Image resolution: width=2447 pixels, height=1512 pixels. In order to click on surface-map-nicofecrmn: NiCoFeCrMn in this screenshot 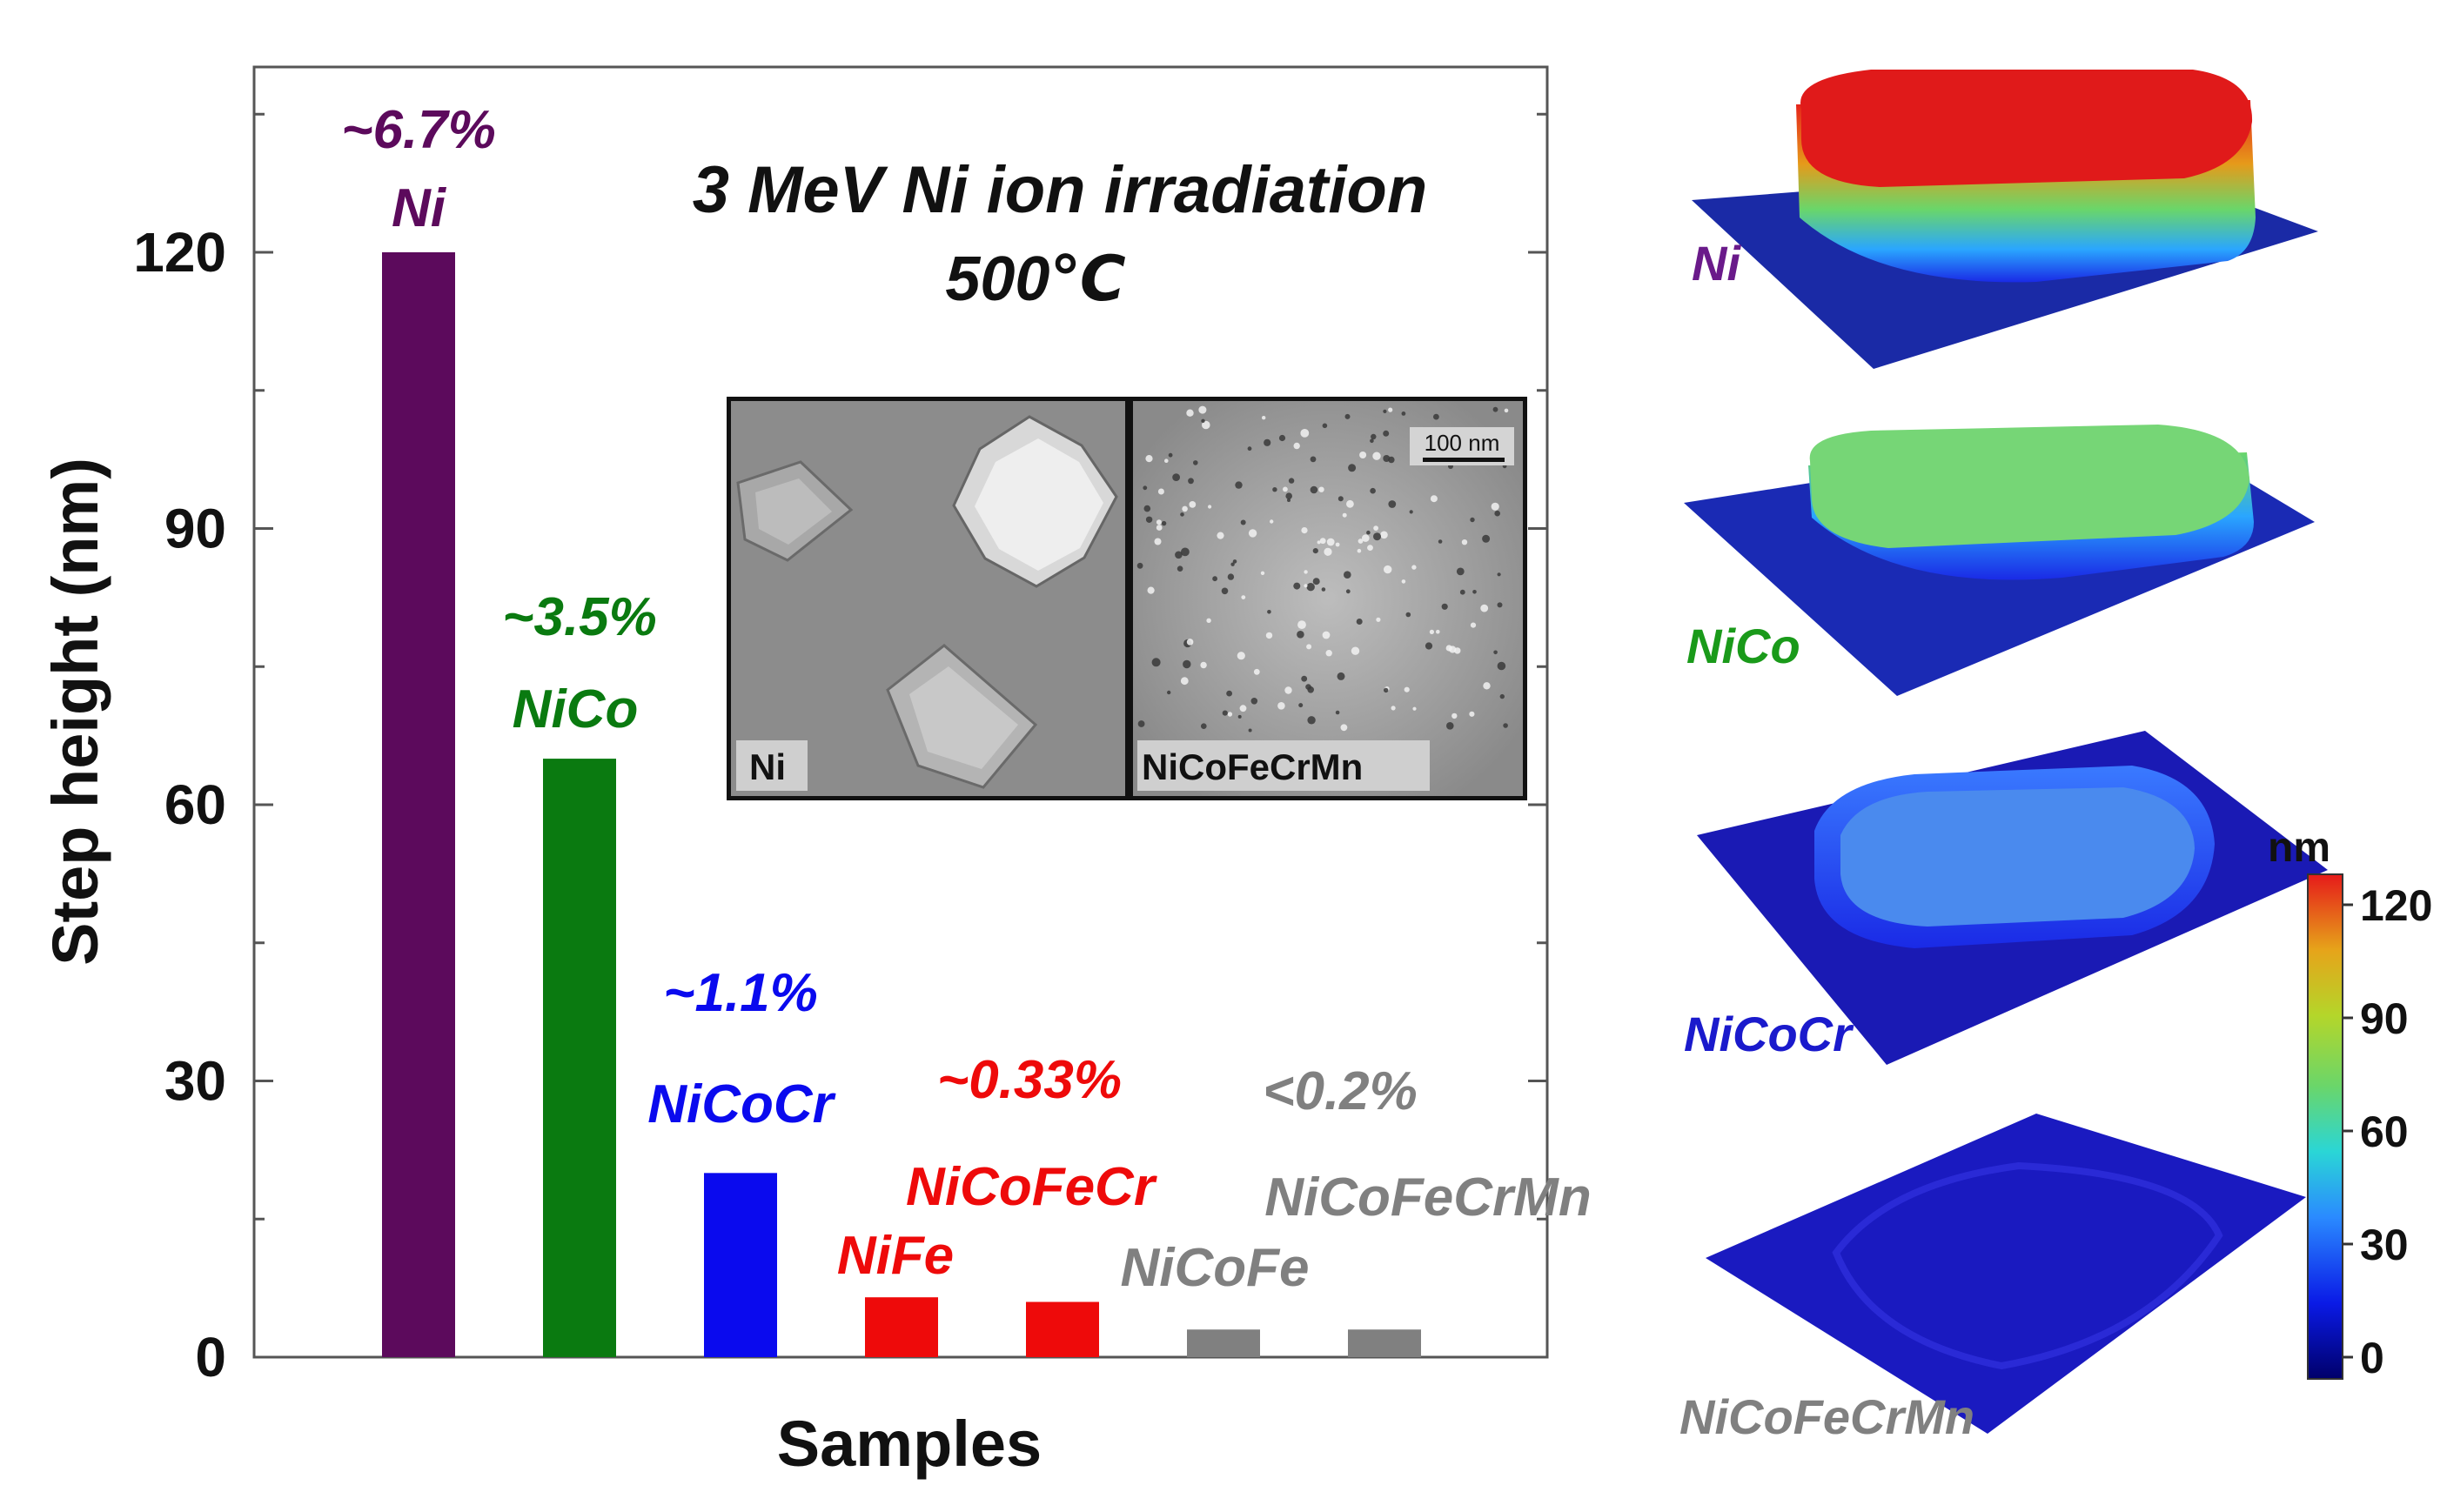, I will do `click(1992, 1279)`.